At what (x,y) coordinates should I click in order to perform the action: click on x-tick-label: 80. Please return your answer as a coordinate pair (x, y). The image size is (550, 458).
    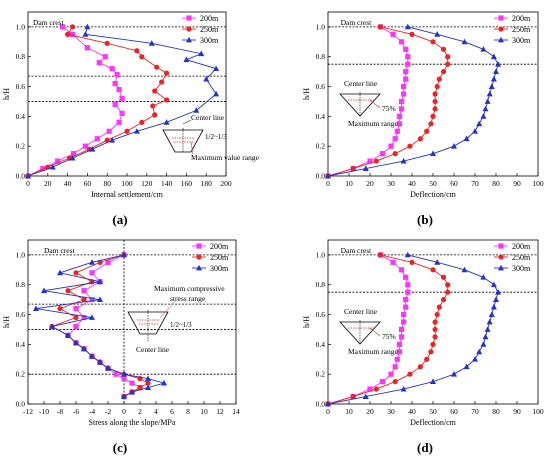
    Looking at the image, I should click on (496, 411).